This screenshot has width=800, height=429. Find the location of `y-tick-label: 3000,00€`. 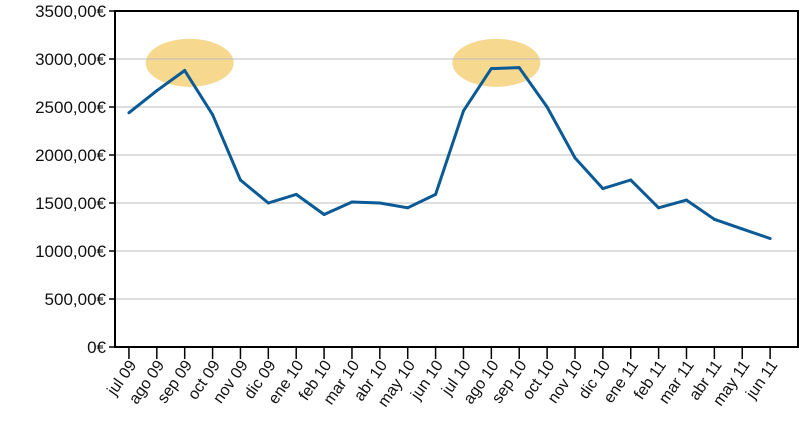

y-tick-label: 3000,00€ is located at coordinates (70, 59).